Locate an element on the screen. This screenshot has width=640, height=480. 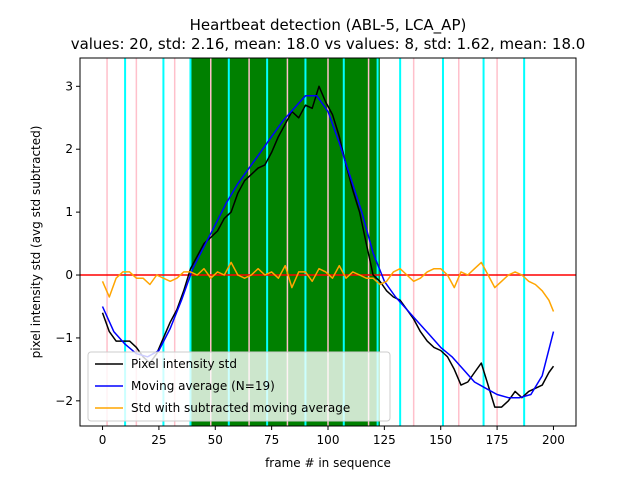
y-tick-label: −2 is located at coordinates (64, 401).